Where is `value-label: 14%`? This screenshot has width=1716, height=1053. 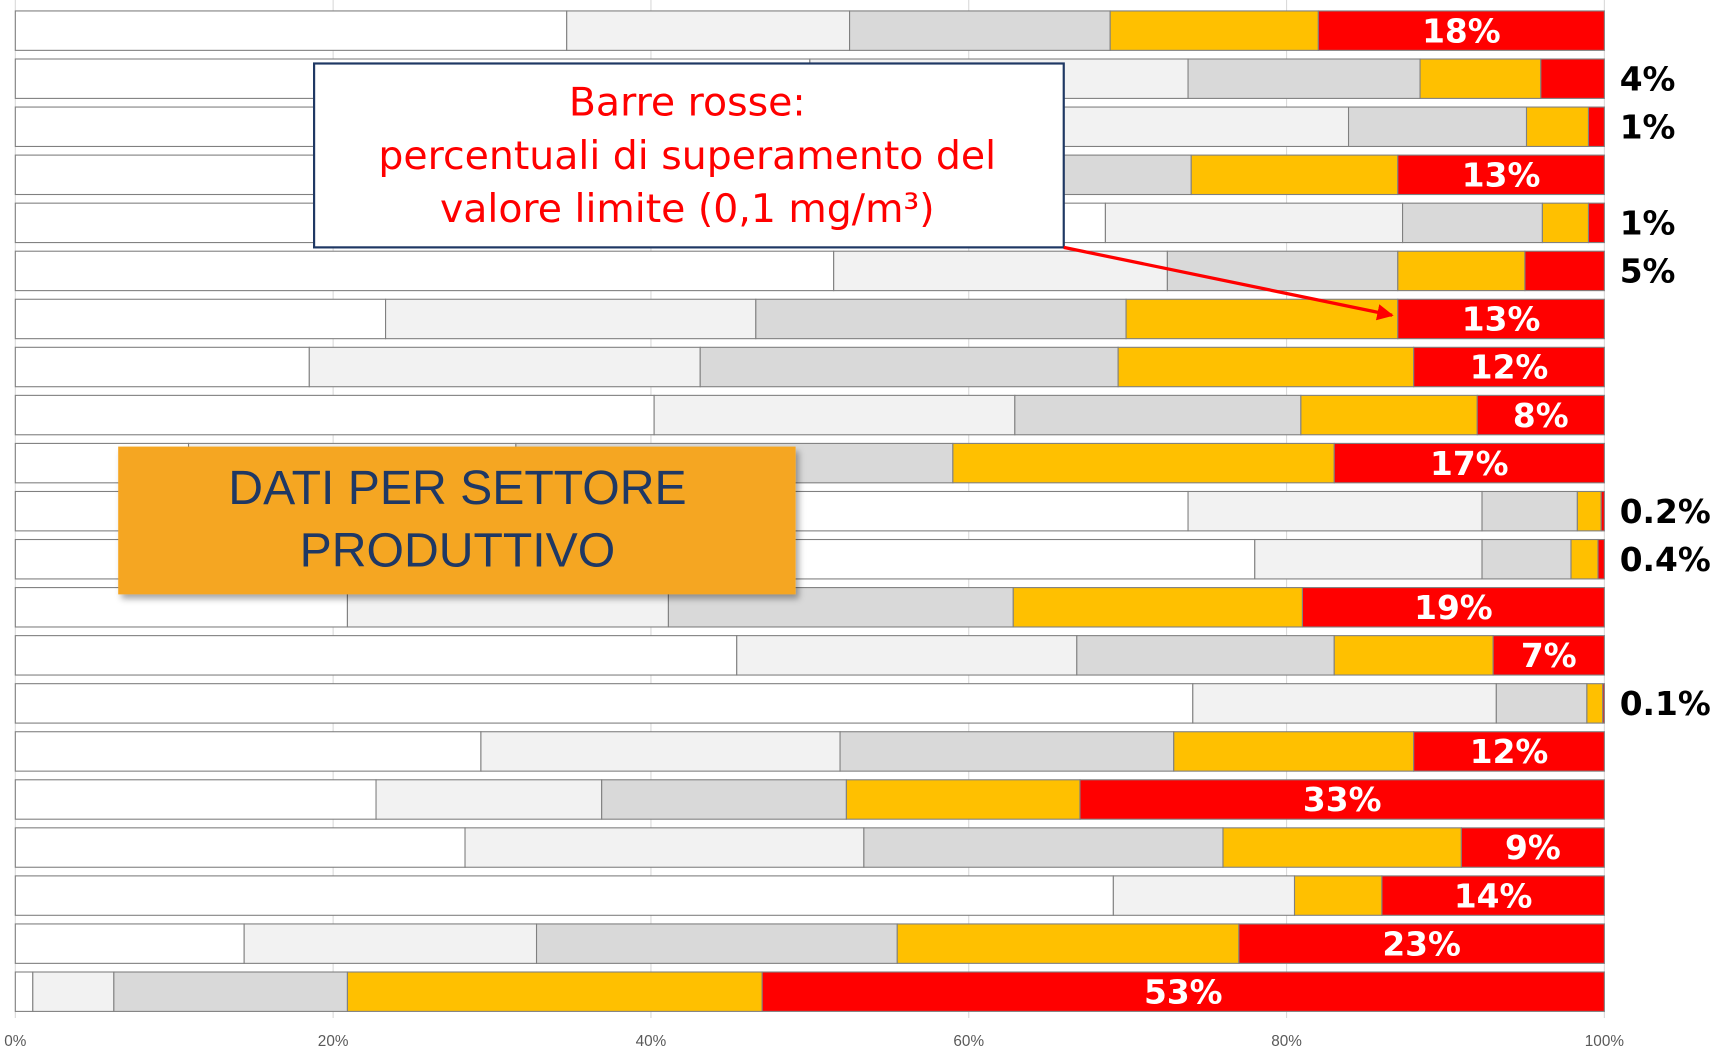 value-label: 14% is located at coordinates (1493, 896).